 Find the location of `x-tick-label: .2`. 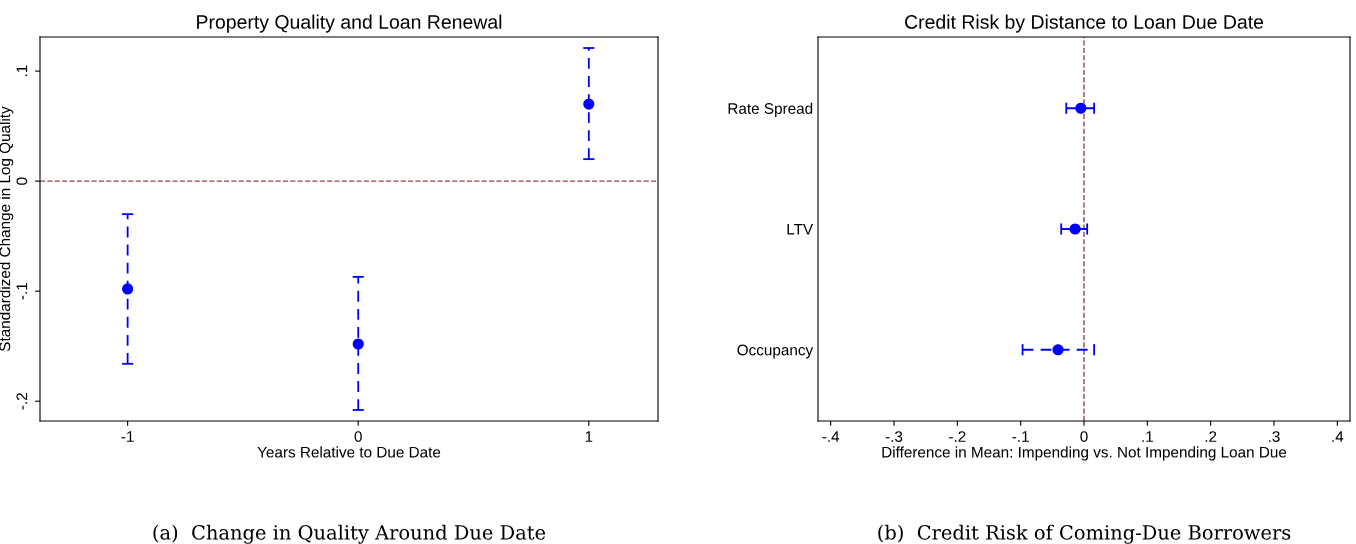

x-tick-label: .2 is located at coordinates (1211, 436).